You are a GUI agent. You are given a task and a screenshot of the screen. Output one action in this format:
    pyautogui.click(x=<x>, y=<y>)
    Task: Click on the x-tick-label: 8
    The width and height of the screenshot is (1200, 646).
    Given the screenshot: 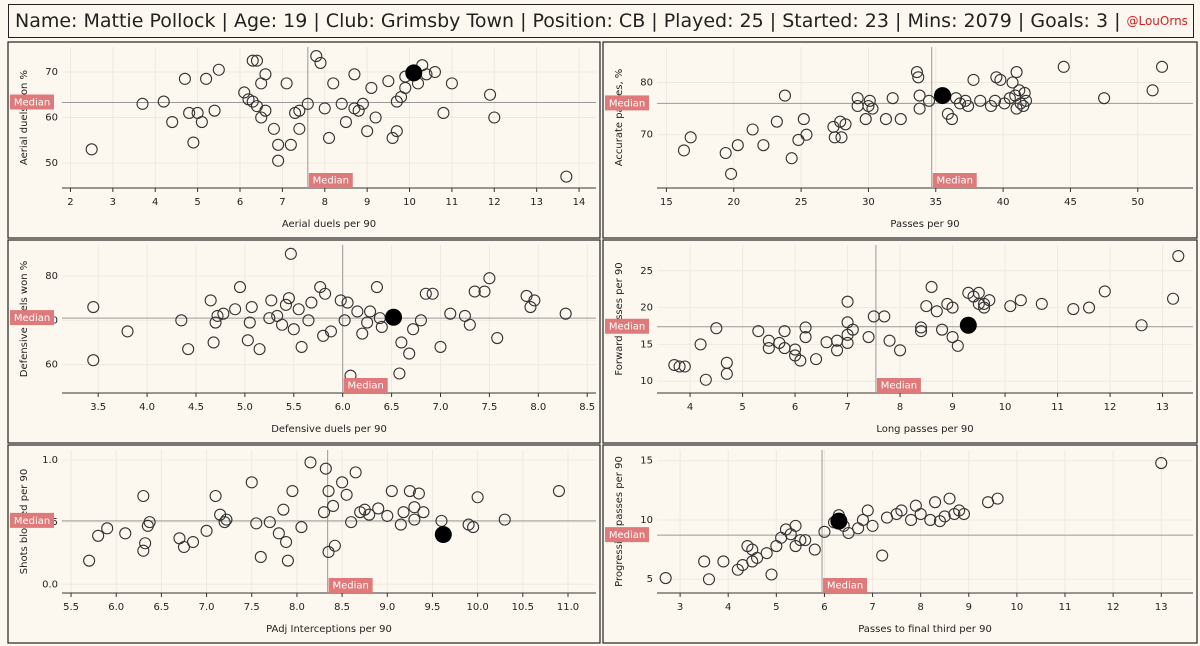 What is the action you would take?
    pyautogui.click(x=900, y=407)
    